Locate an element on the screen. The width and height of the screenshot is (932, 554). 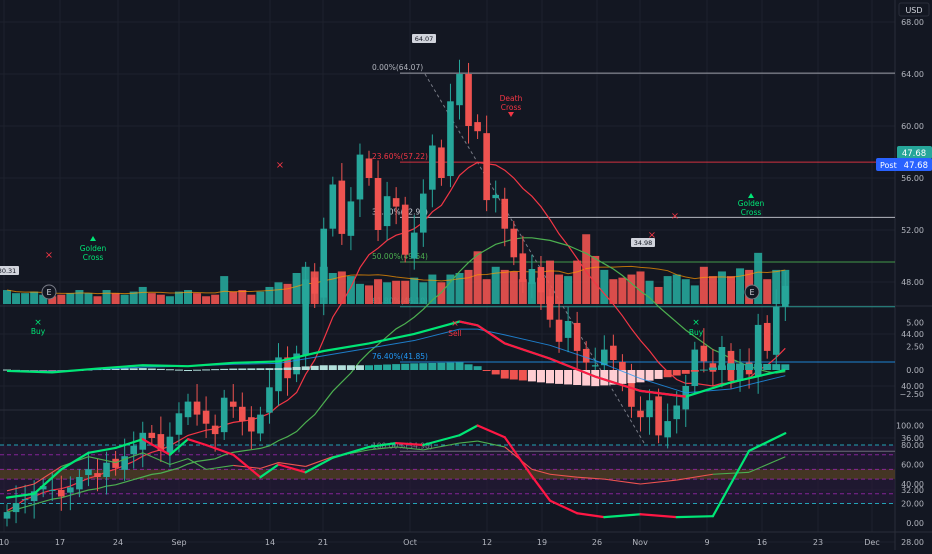
earnings-label: E is located at coordinates (48, 292).